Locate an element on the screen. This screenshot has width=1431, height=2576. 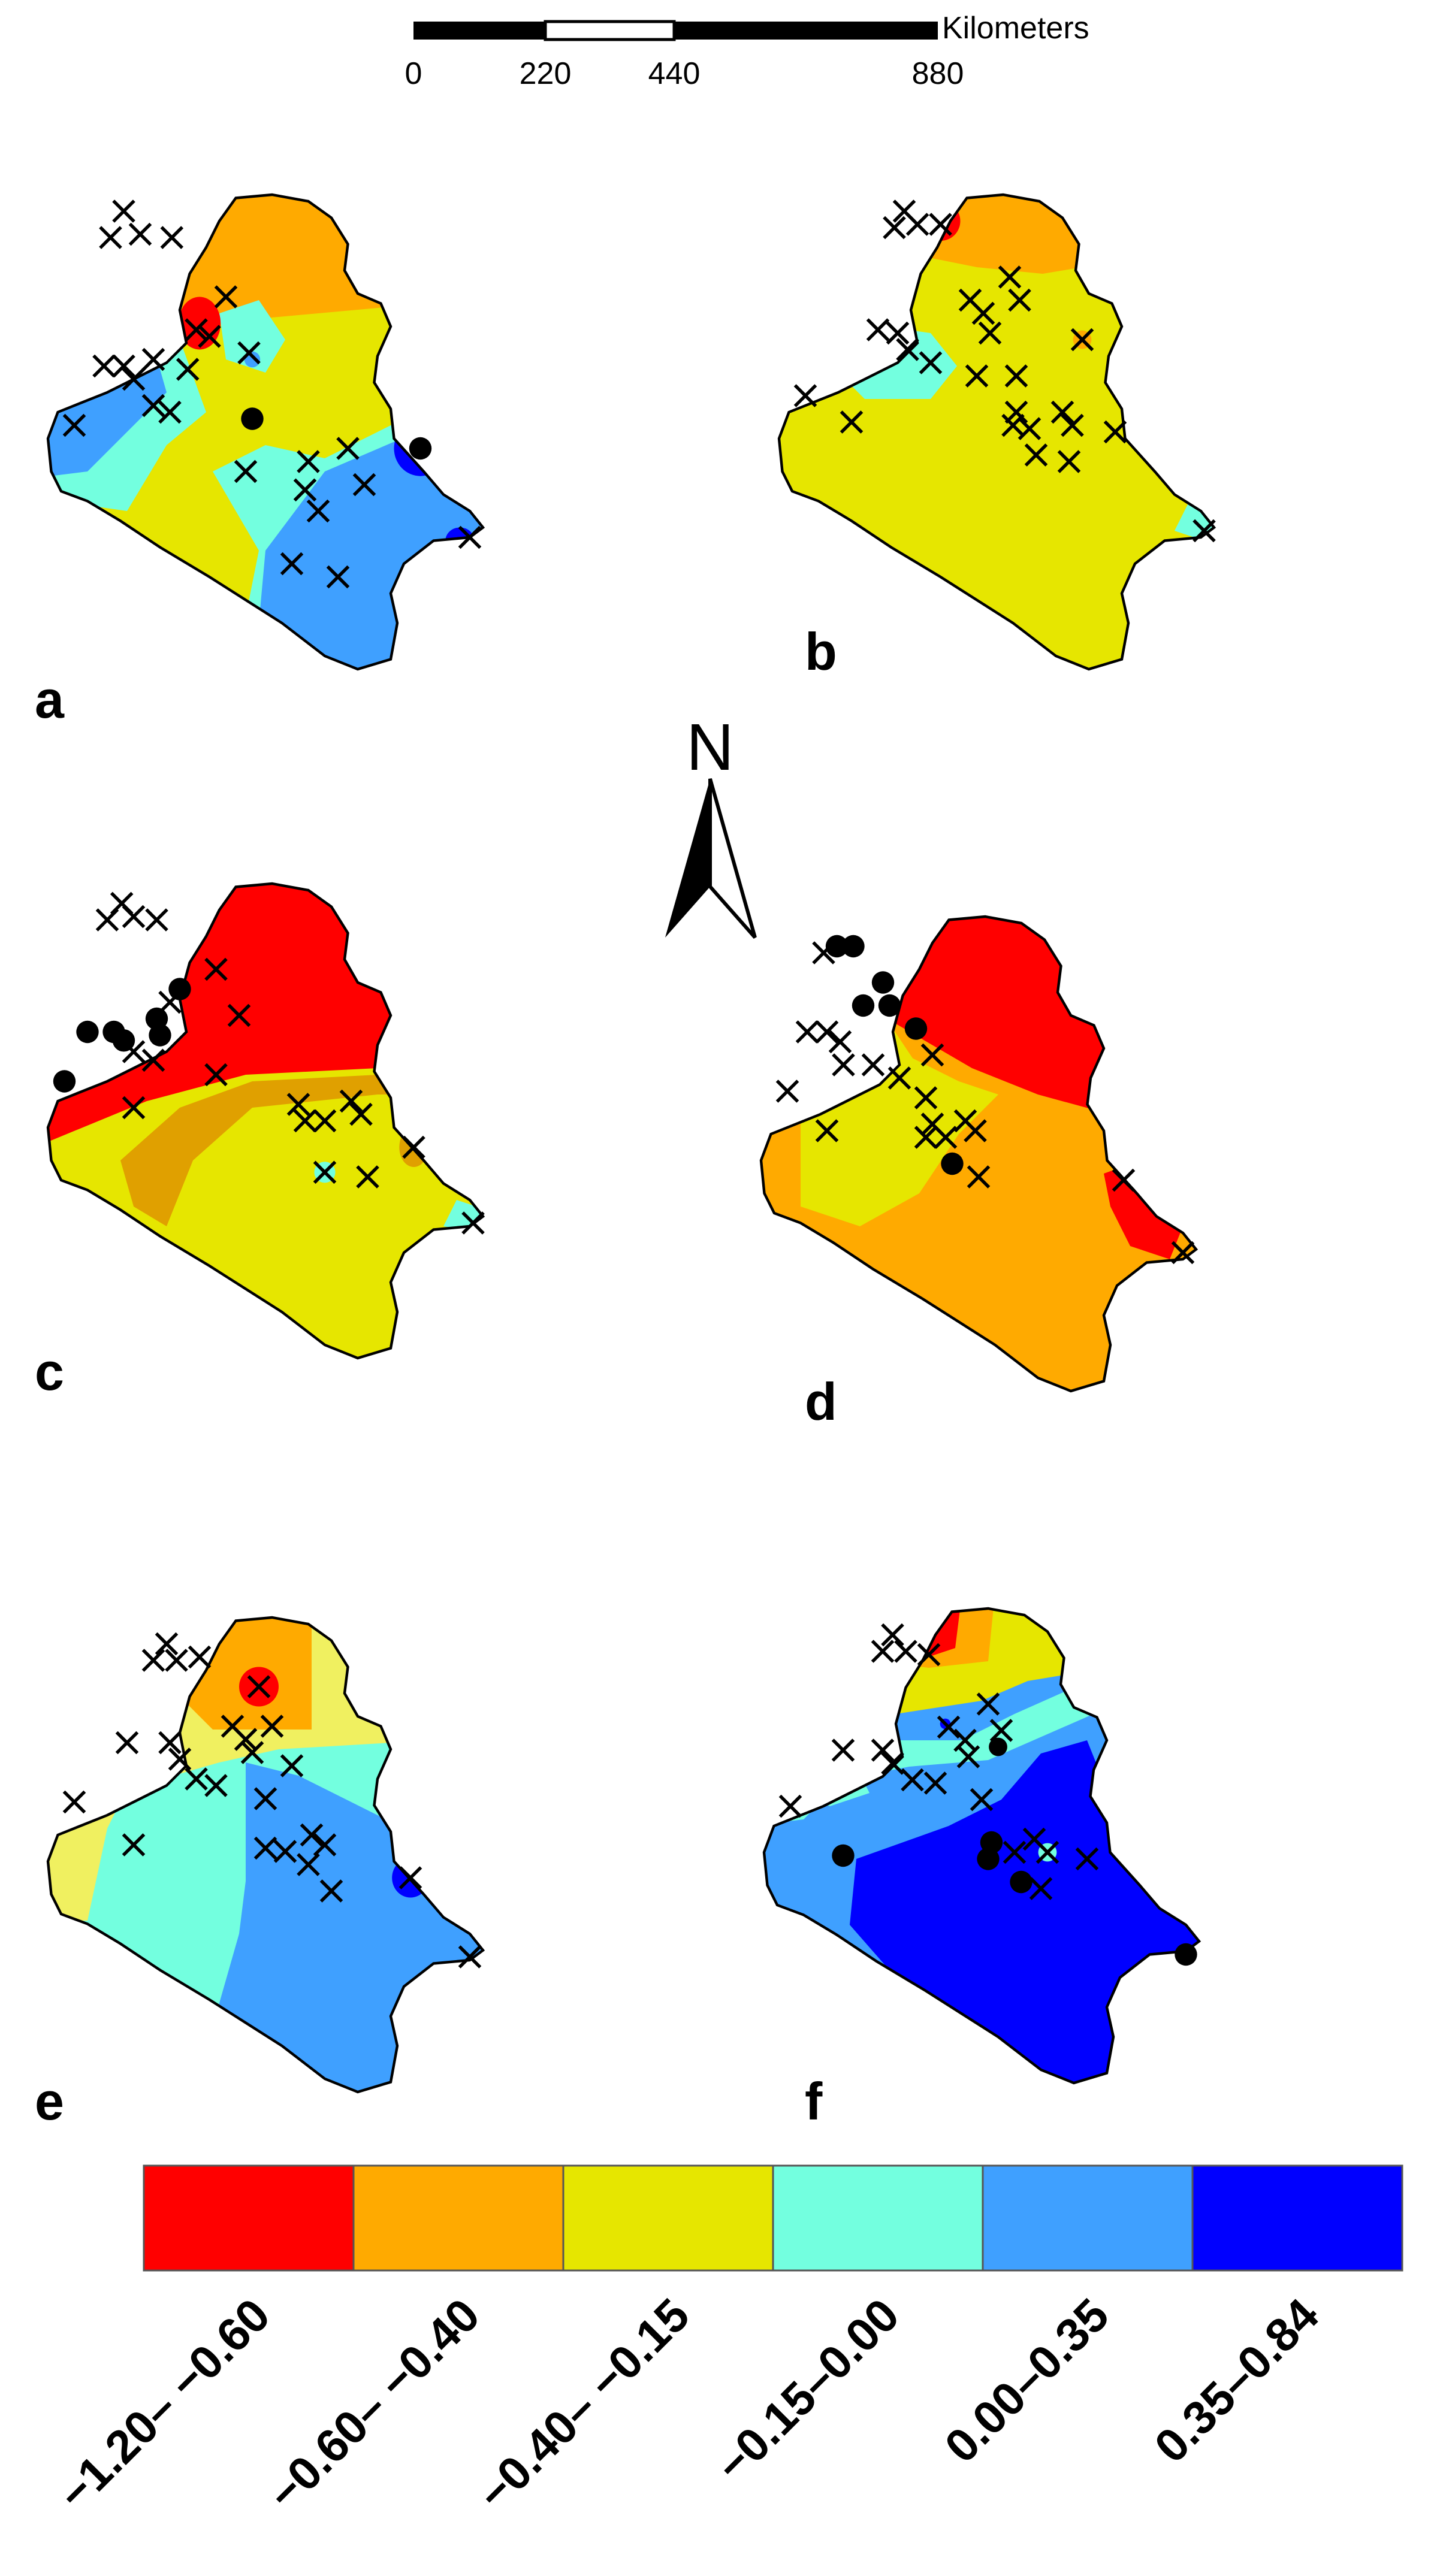
scale-bar-unit: Kilometers is located at coordinates (1016, 28).